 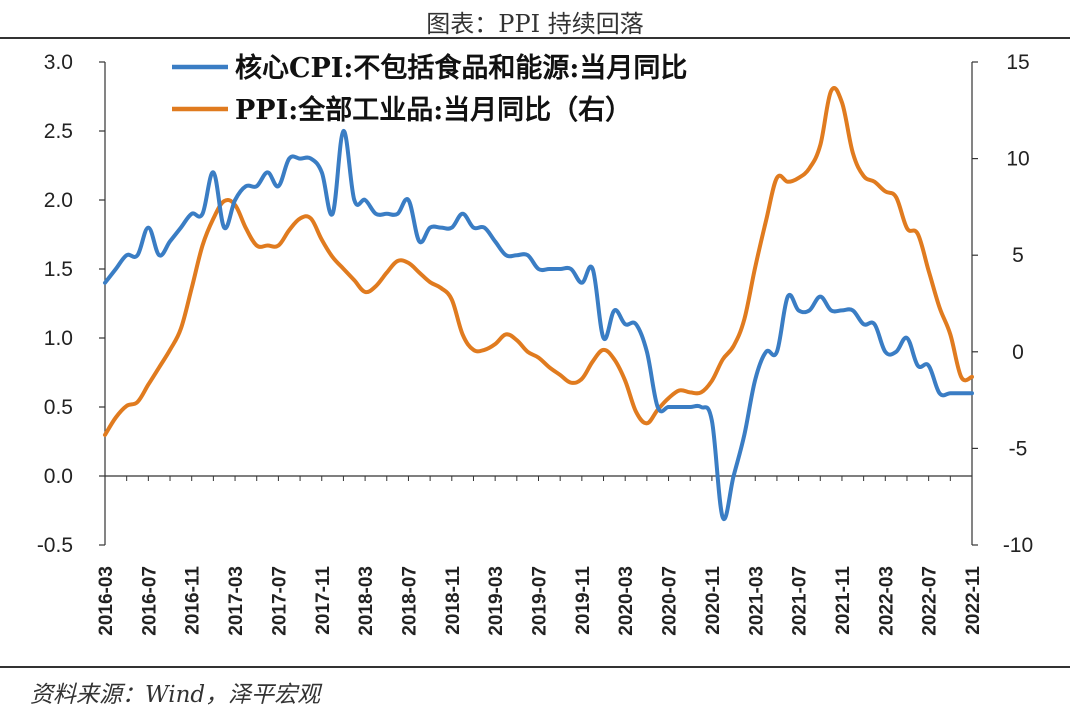 What do you see at coordinates (583, 600) in the screenshot?
I see `x-tick-label: 2019-11` at bounding box center [583, 600].